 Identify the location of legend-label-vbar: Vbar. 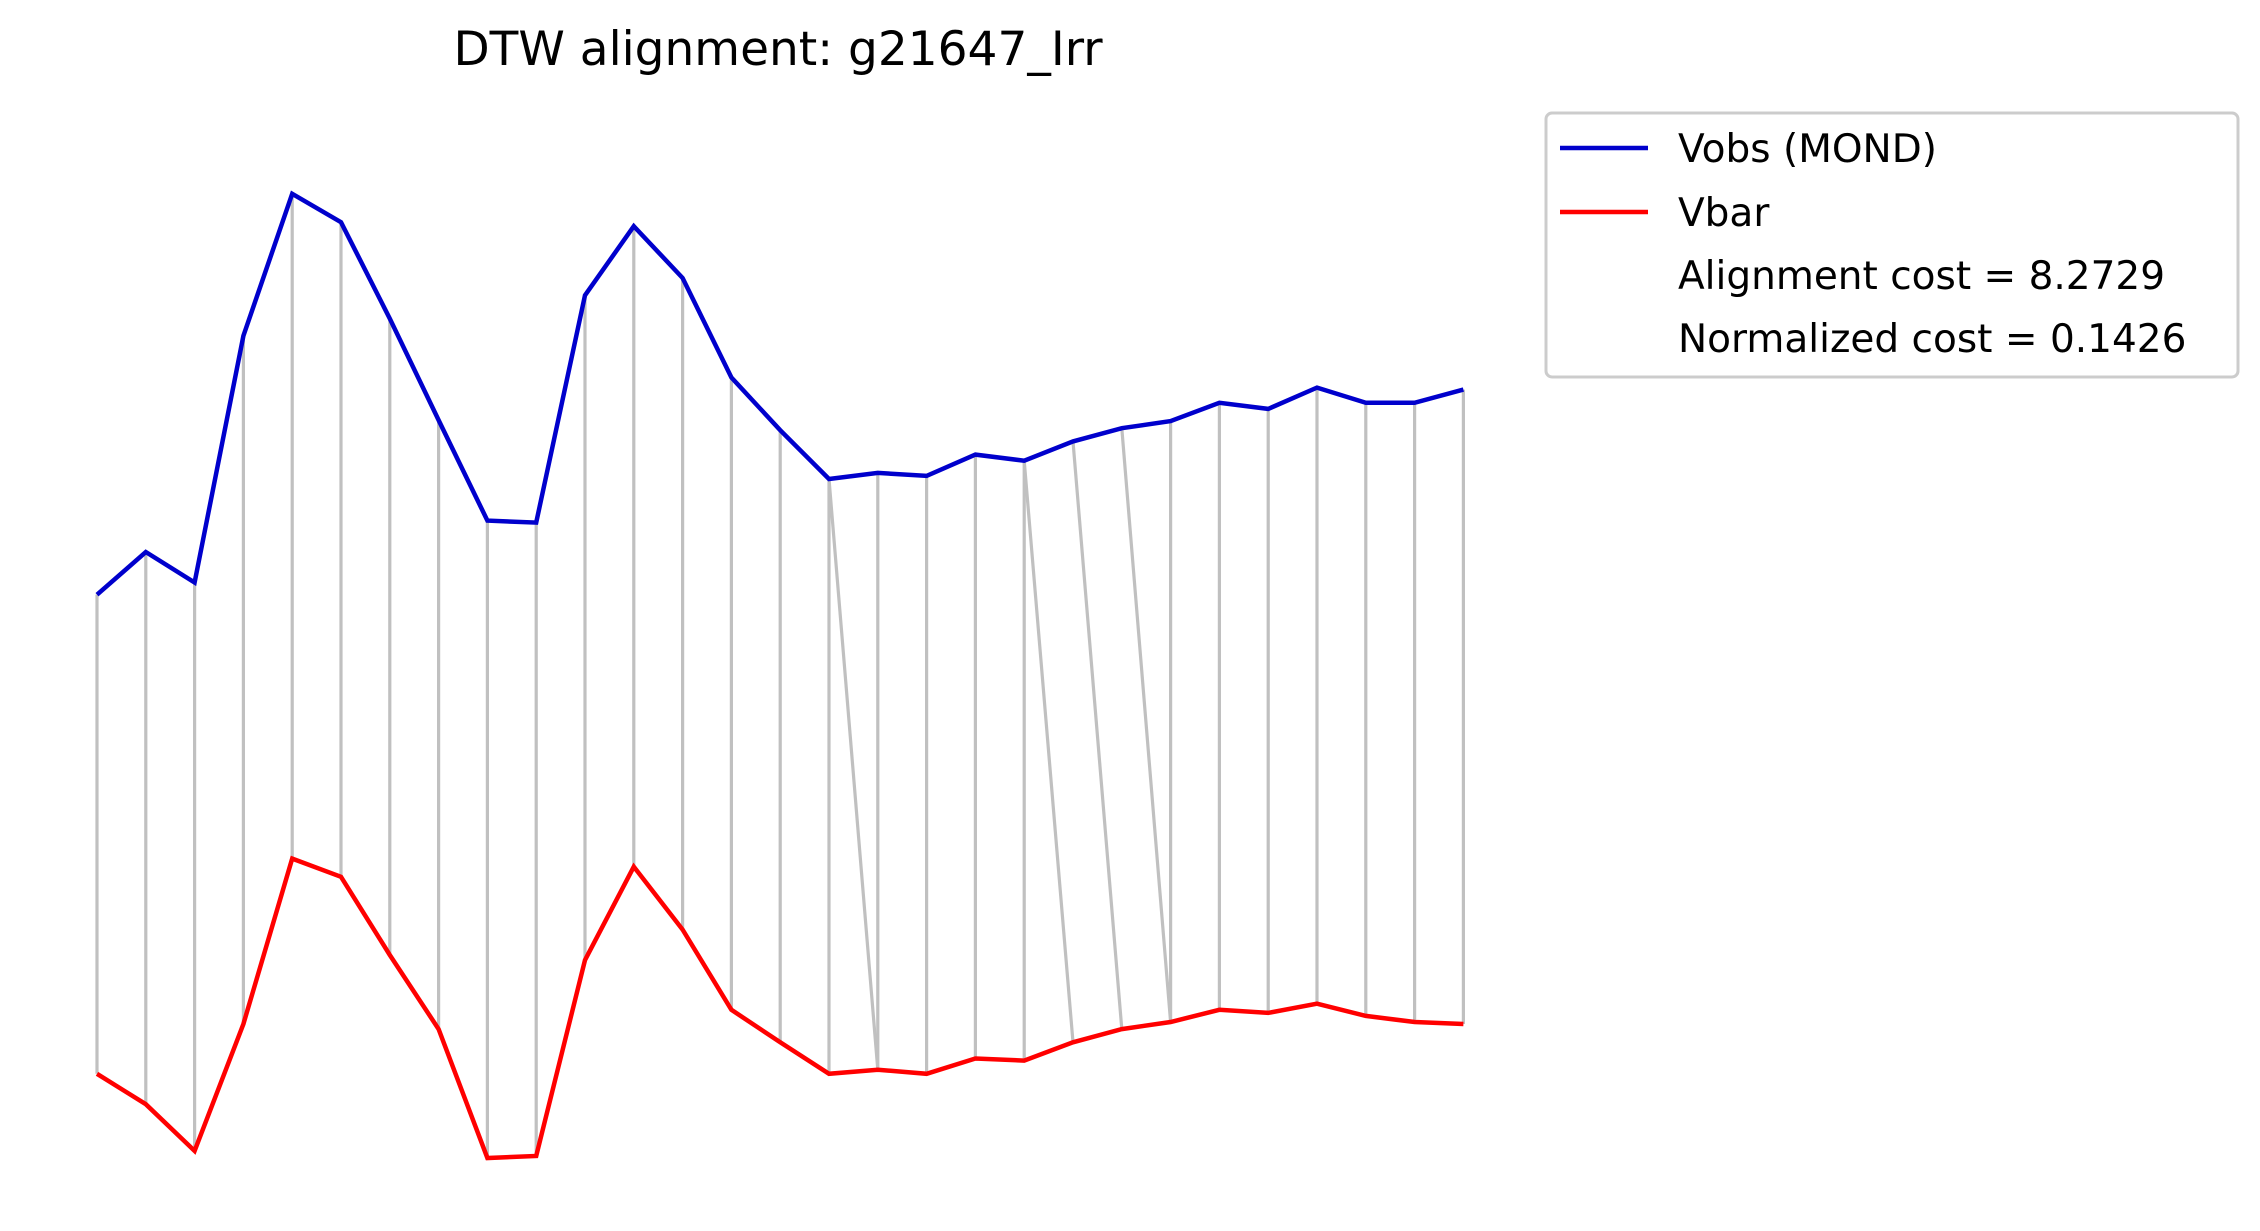
(1724, 213).